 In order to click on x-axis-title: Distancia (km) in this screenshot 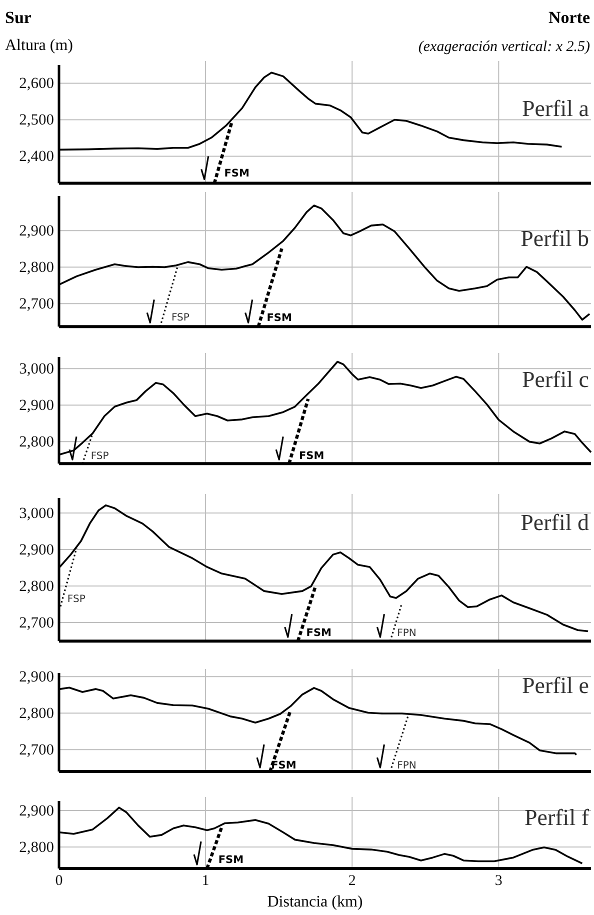, I will do `click(315, 902)`.